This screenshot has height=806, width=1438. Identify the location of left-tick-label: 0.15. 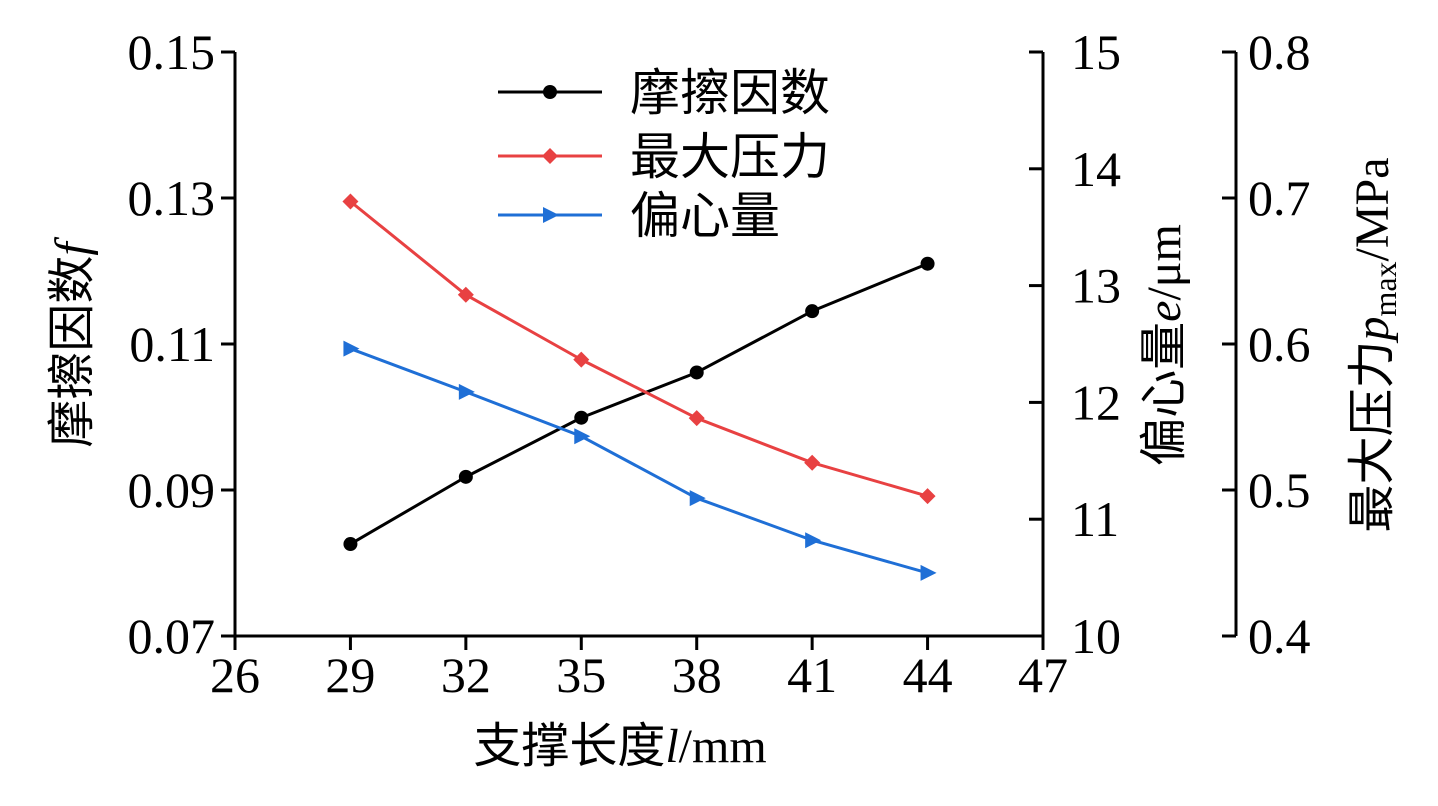
(172, 52).